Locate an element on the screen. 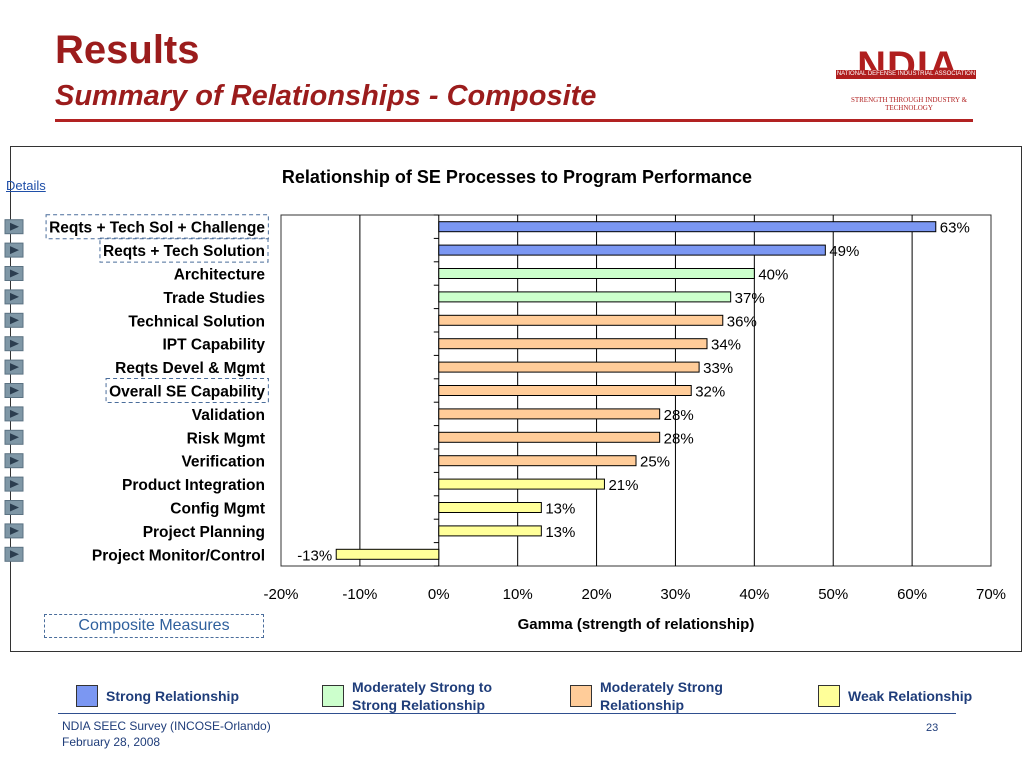 This screenshot has width=1024, height=770. footer-divider is located at coordinates (507, 713).